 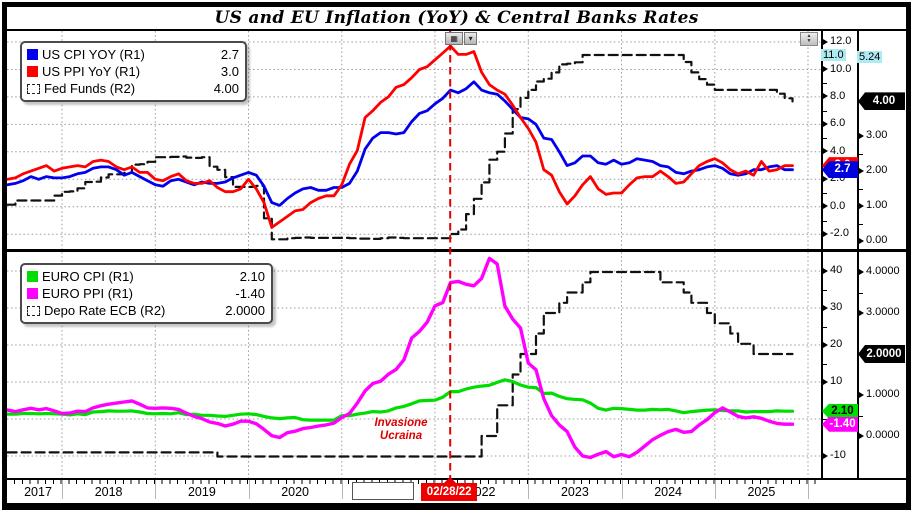 I want to click on up-arrow-icon: ▲, so click(x=809, y=36).